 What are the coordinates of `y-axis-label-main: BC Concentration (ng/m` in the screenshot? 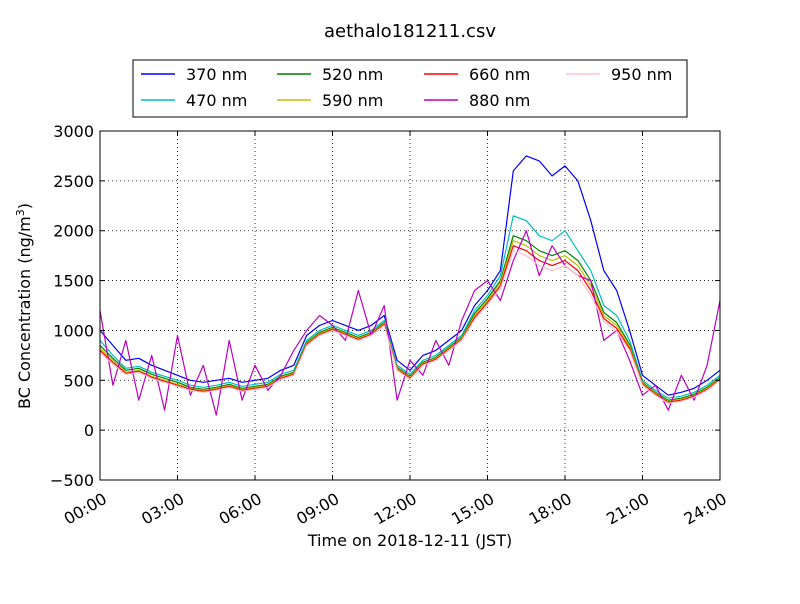 It's located at (24, 312).